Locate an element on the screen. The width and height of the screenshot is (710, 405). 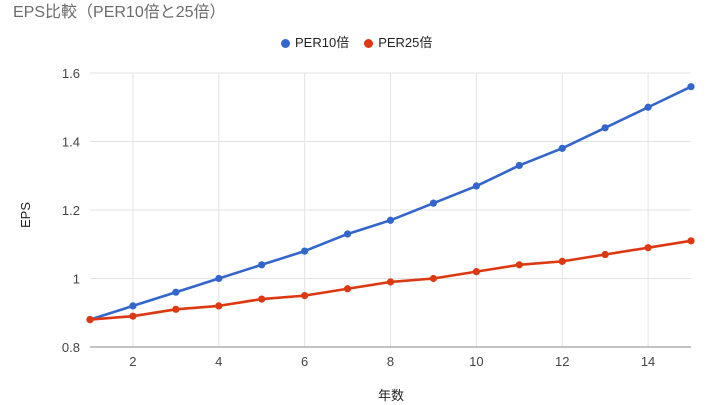
x-tick-label: 8 is located at coordinates (390, 361).